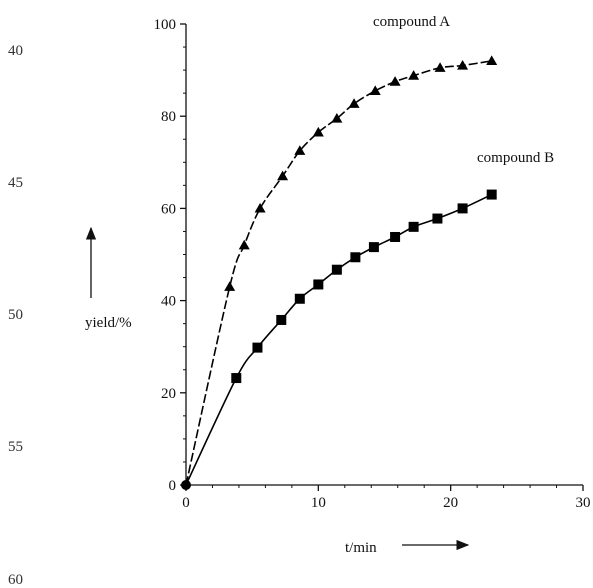 Image resolution: width=593 pixels, height=588 pixels. I want to click on y-tick-label: 40, so click(168, 302).